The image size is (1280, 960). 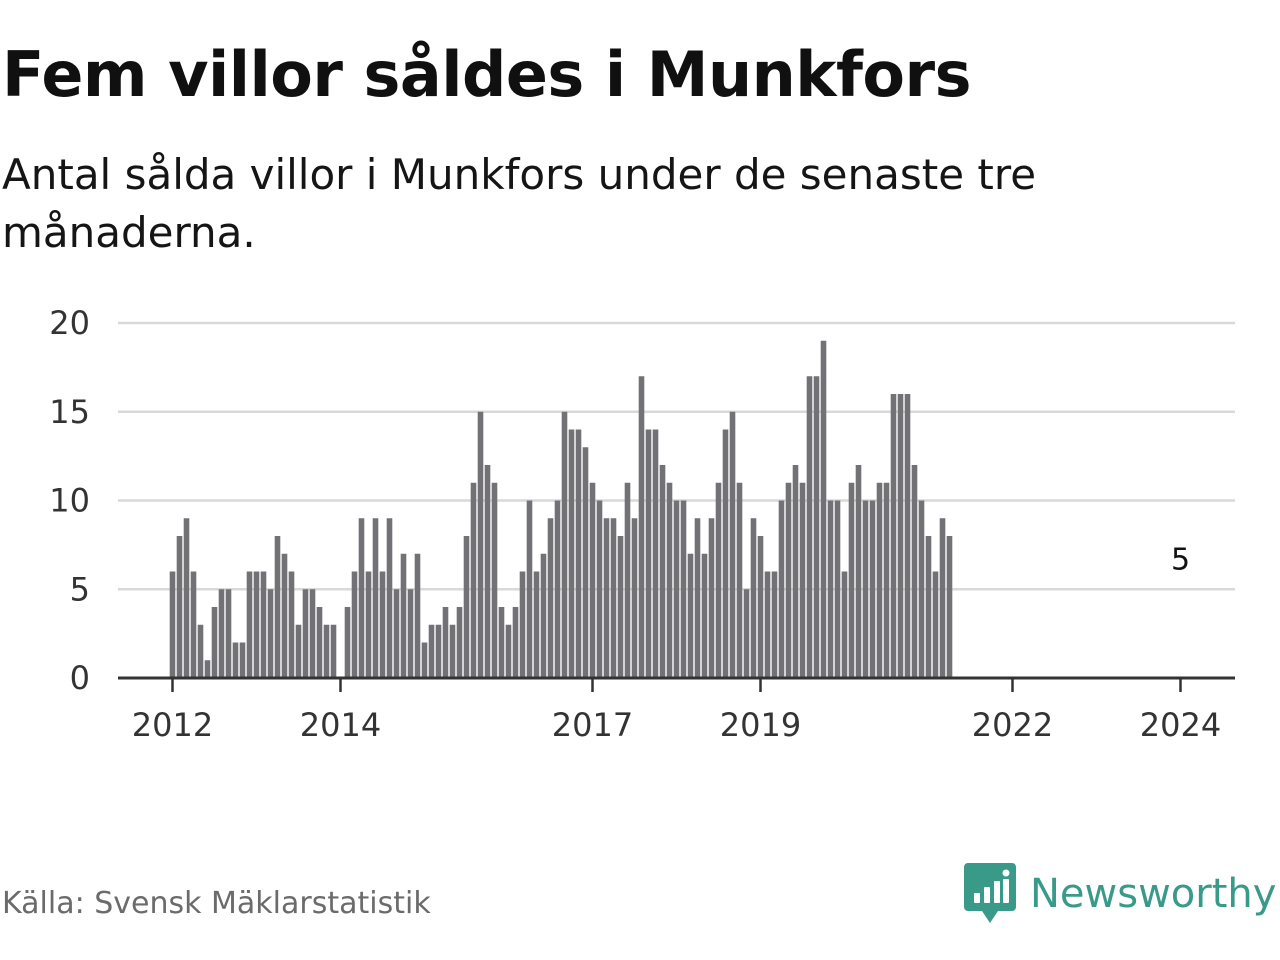 What do you see at coordinates (1180, 725) in the screenshot?
I see `x-tick-label: 2024` at bounding box center [1180, 725].